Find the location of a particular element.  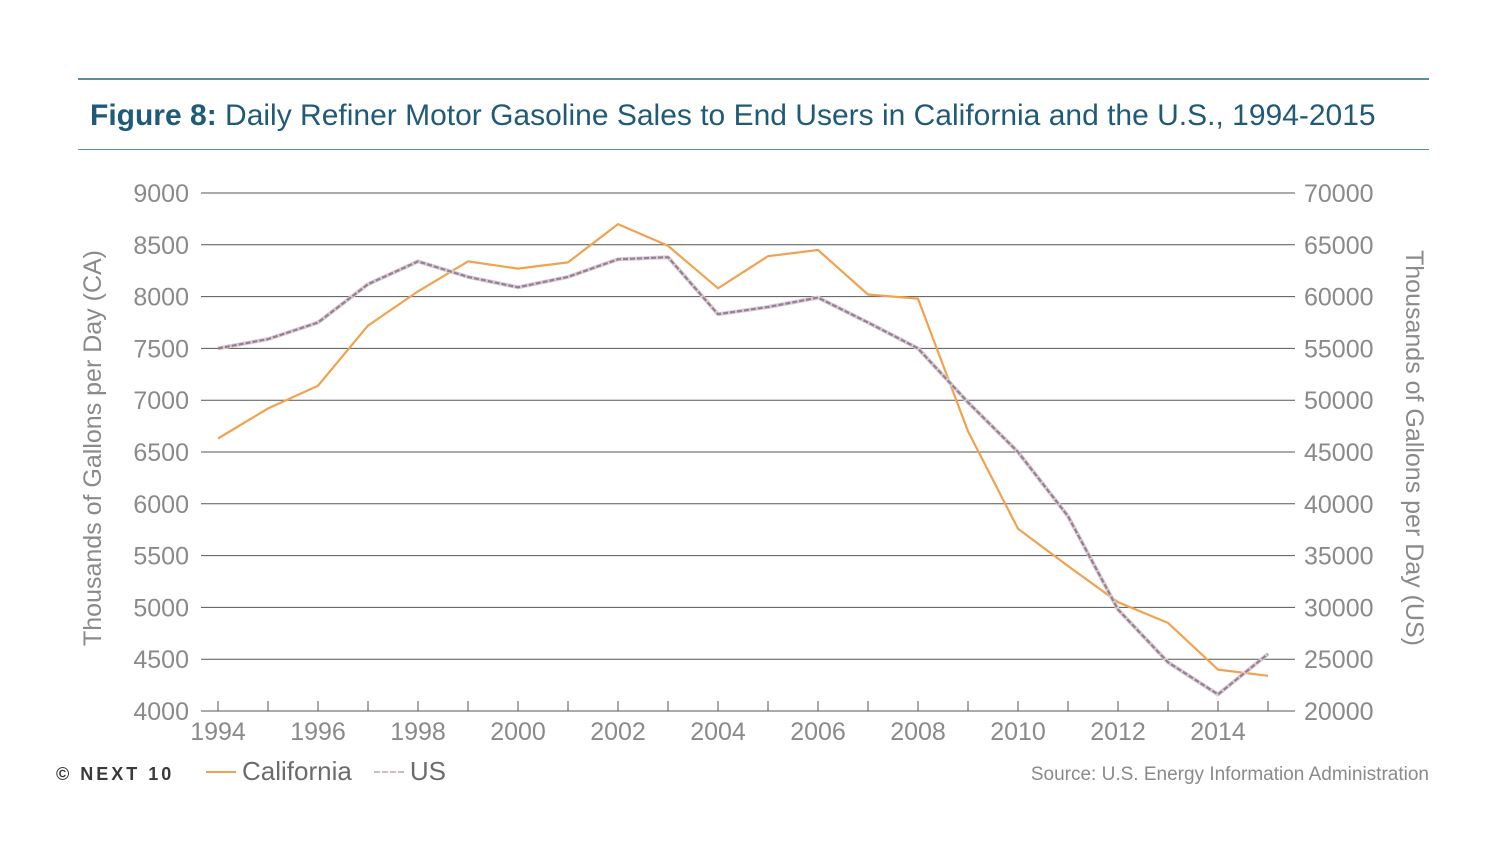

legend-item-california: California is located at coordinates (279, 771).